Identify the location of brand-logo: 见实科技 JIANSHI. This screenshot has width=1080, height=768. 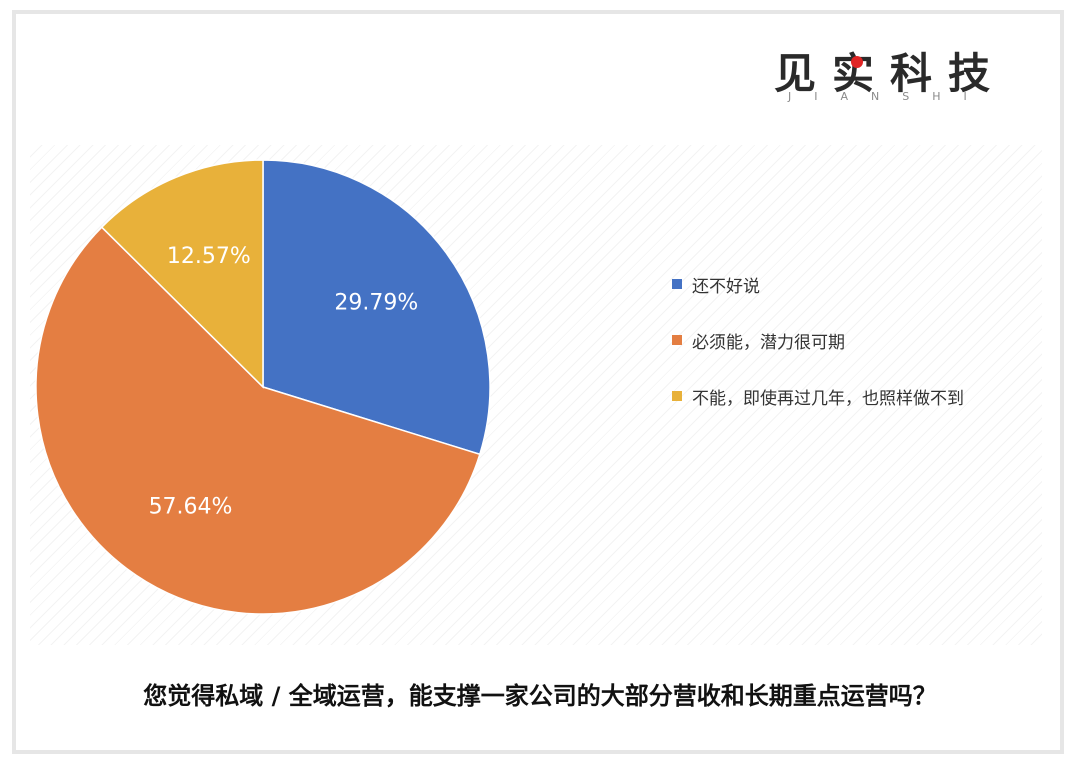
(899, 75).